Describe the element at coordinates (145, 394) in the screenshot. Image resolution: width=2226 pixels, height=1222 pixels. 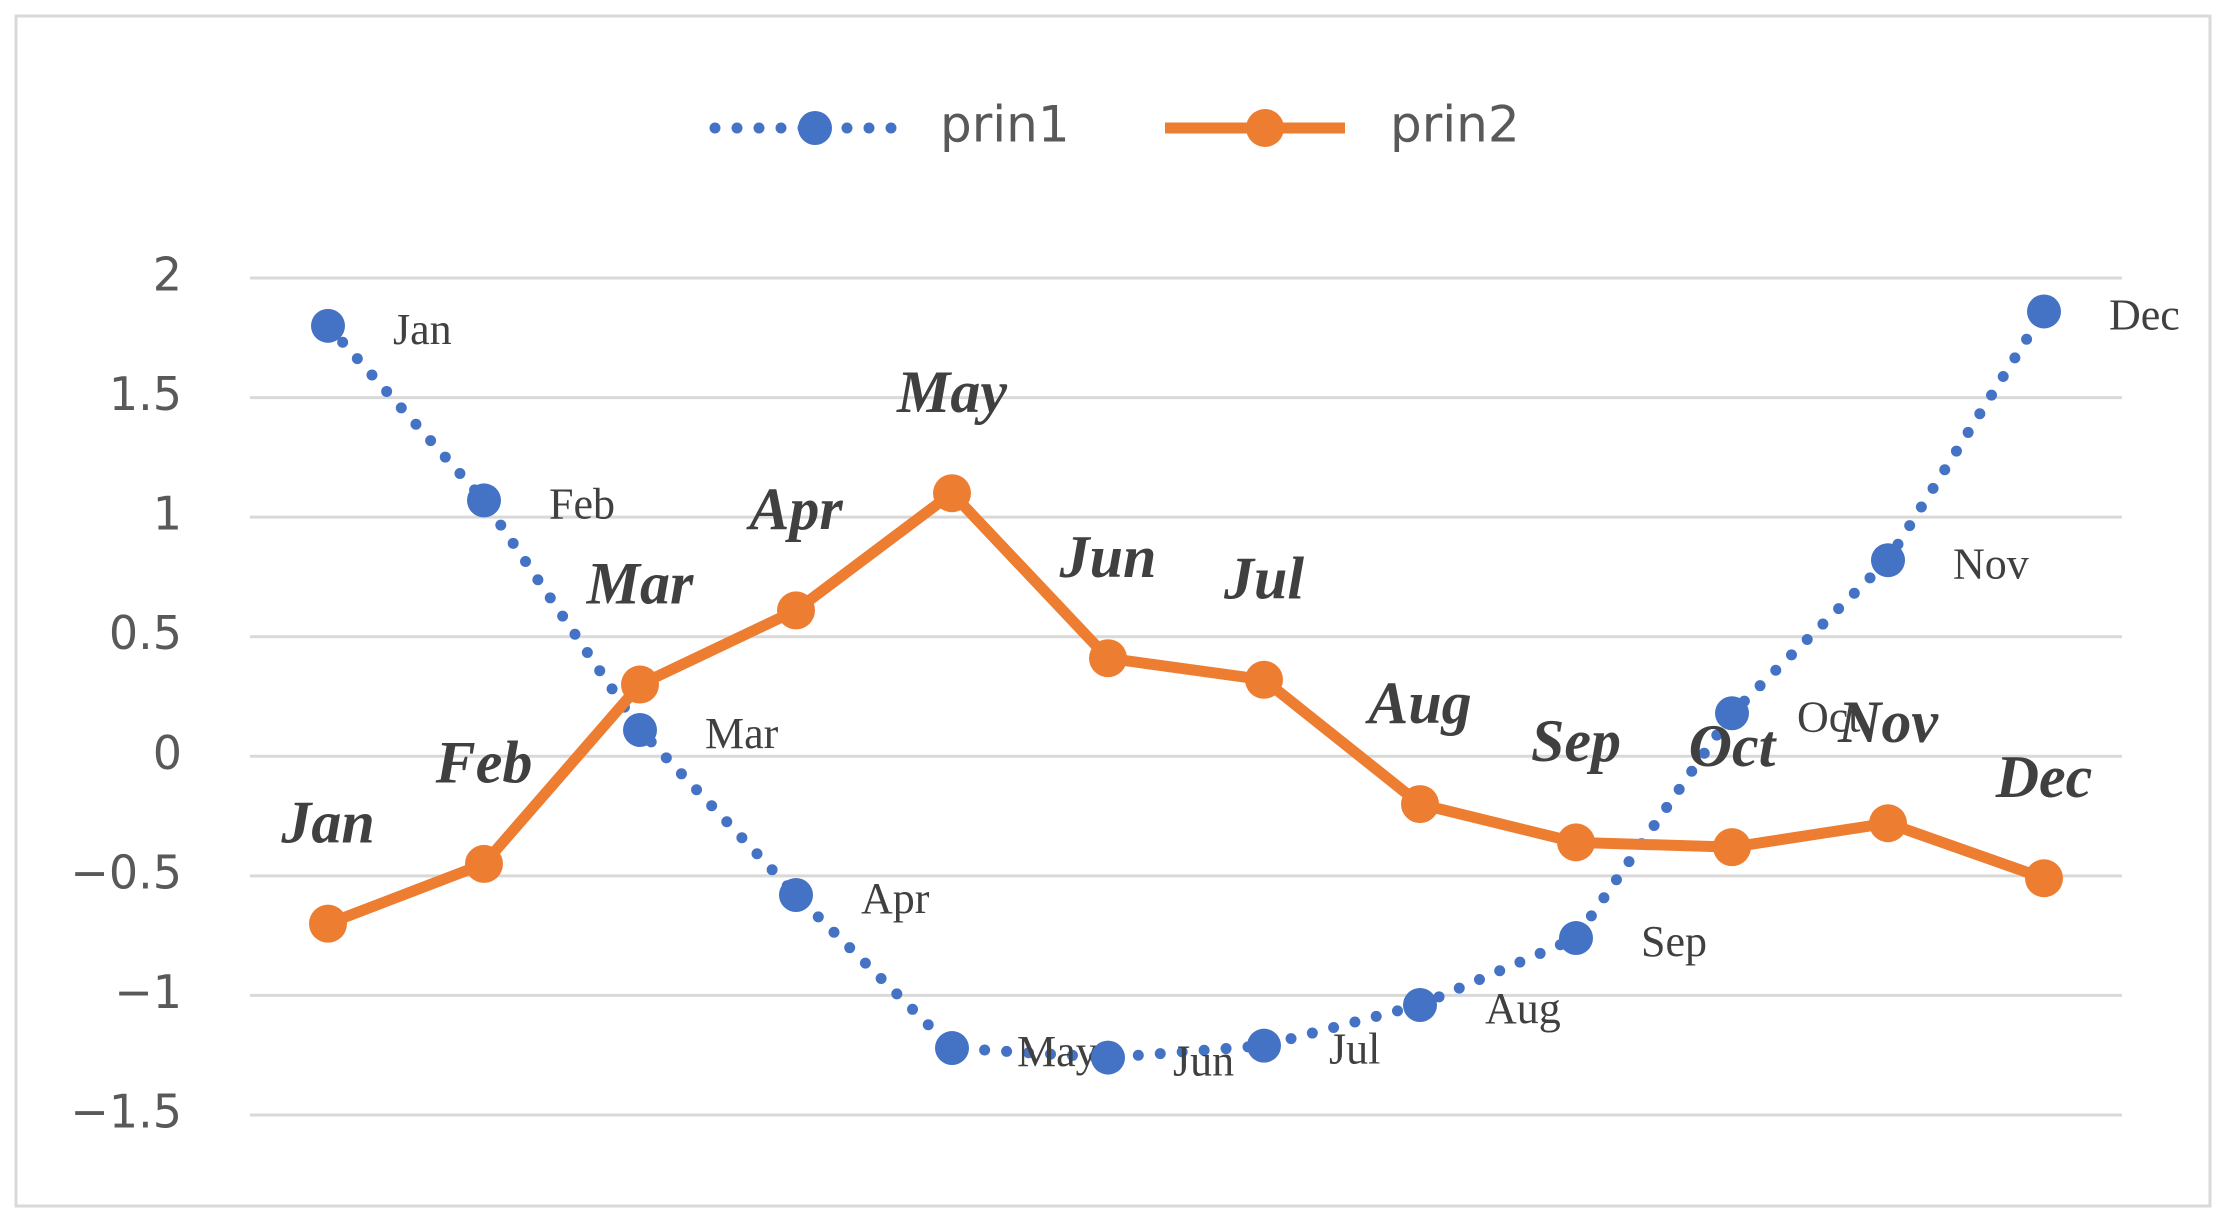
I see `y-tick-label: 1.5` at that location.